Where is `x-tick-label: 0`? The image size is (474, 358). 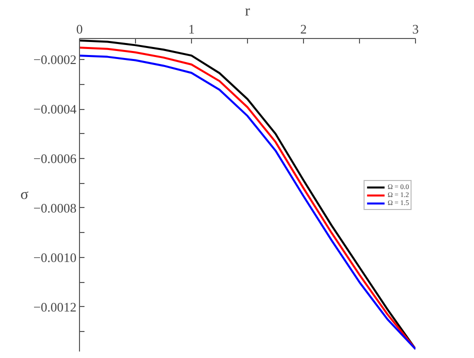 x-tick-label: 0 is located at coordinates (79, 29).